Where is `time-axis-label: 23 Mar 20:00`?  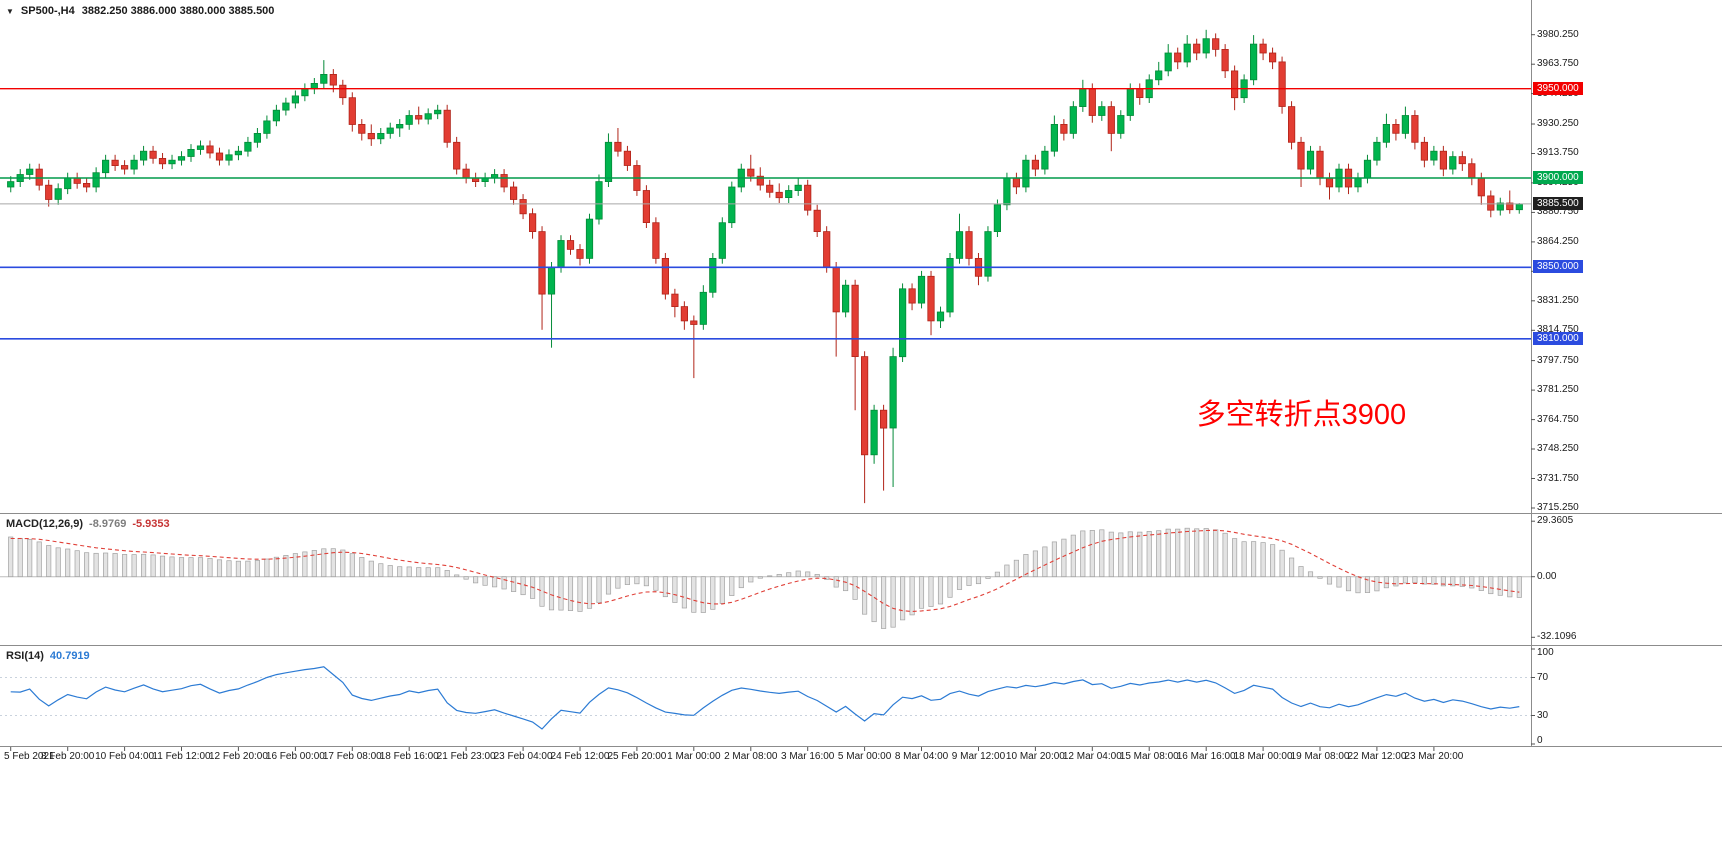 time-axis-label: 23 Mar 20:00 is located at coordinates (1434, 756).